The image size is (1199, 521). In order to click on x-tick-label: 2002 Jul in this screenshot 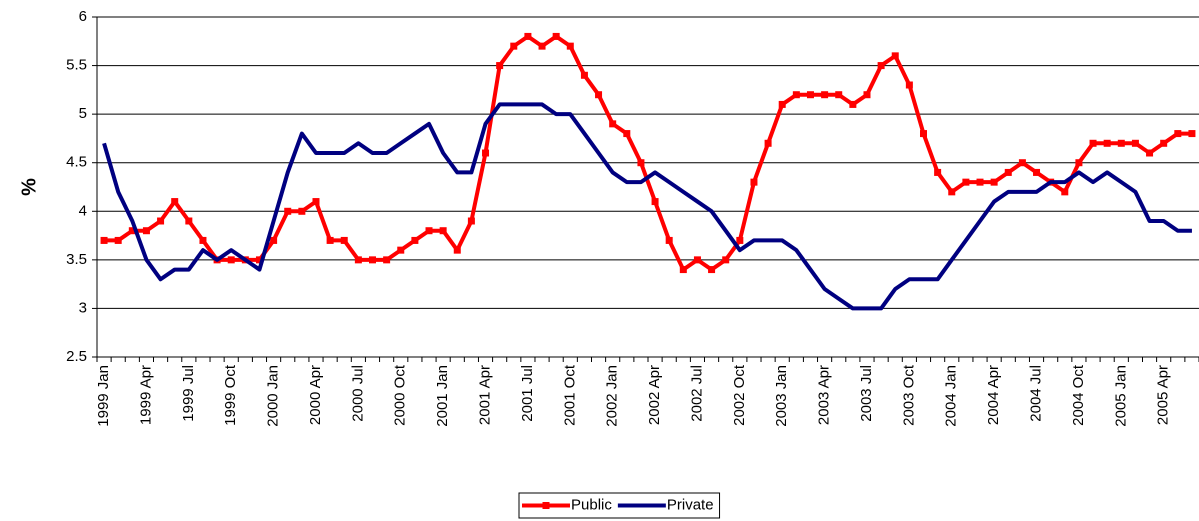, I will do `click(696, 393)`.